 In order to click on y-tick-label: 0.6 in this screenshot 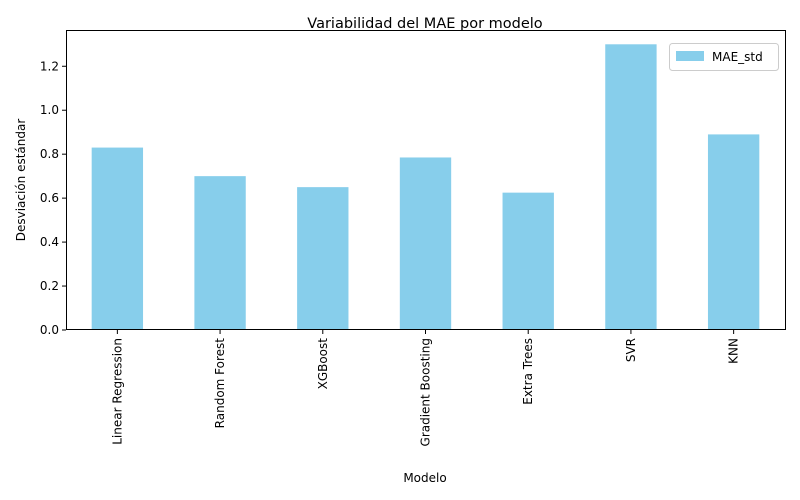, I will do `click(49, 198)`.